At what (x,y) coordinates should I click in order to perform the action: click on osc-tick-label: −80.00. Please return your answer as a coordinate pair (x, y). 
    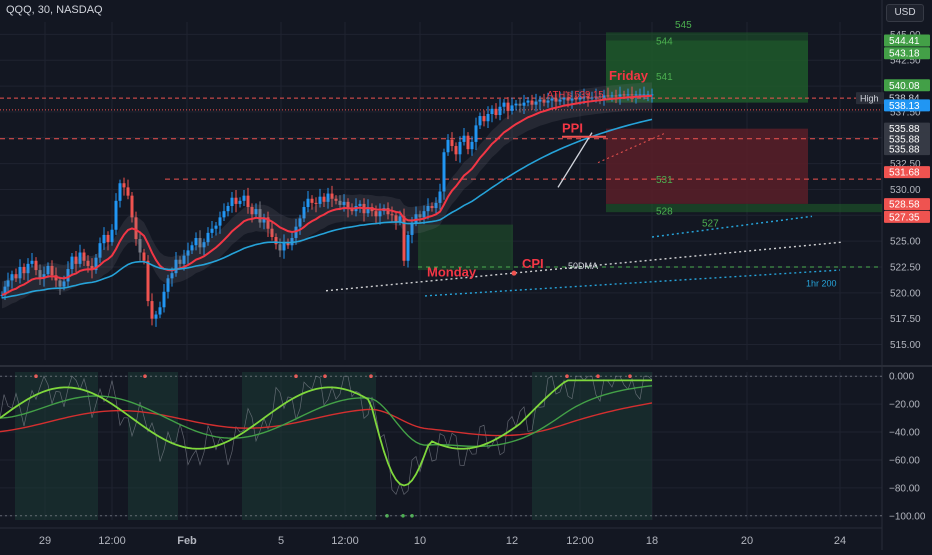
    Looking at the image, I should click on (904, 488).